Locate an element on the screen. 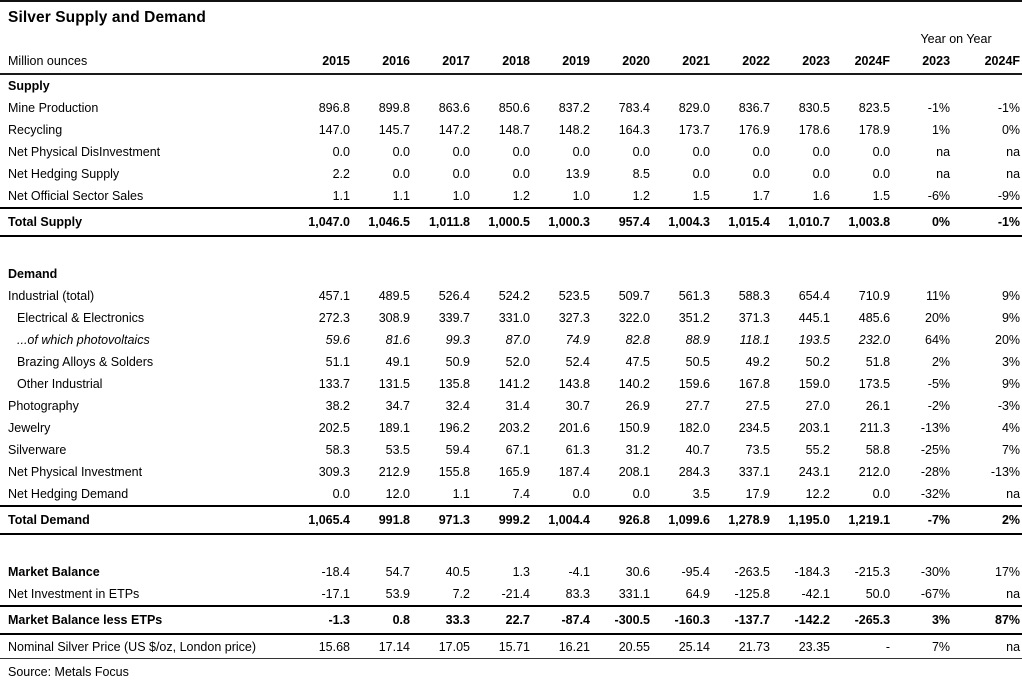  value-cell: 1,219.1 is located at coordinates (862, 520).